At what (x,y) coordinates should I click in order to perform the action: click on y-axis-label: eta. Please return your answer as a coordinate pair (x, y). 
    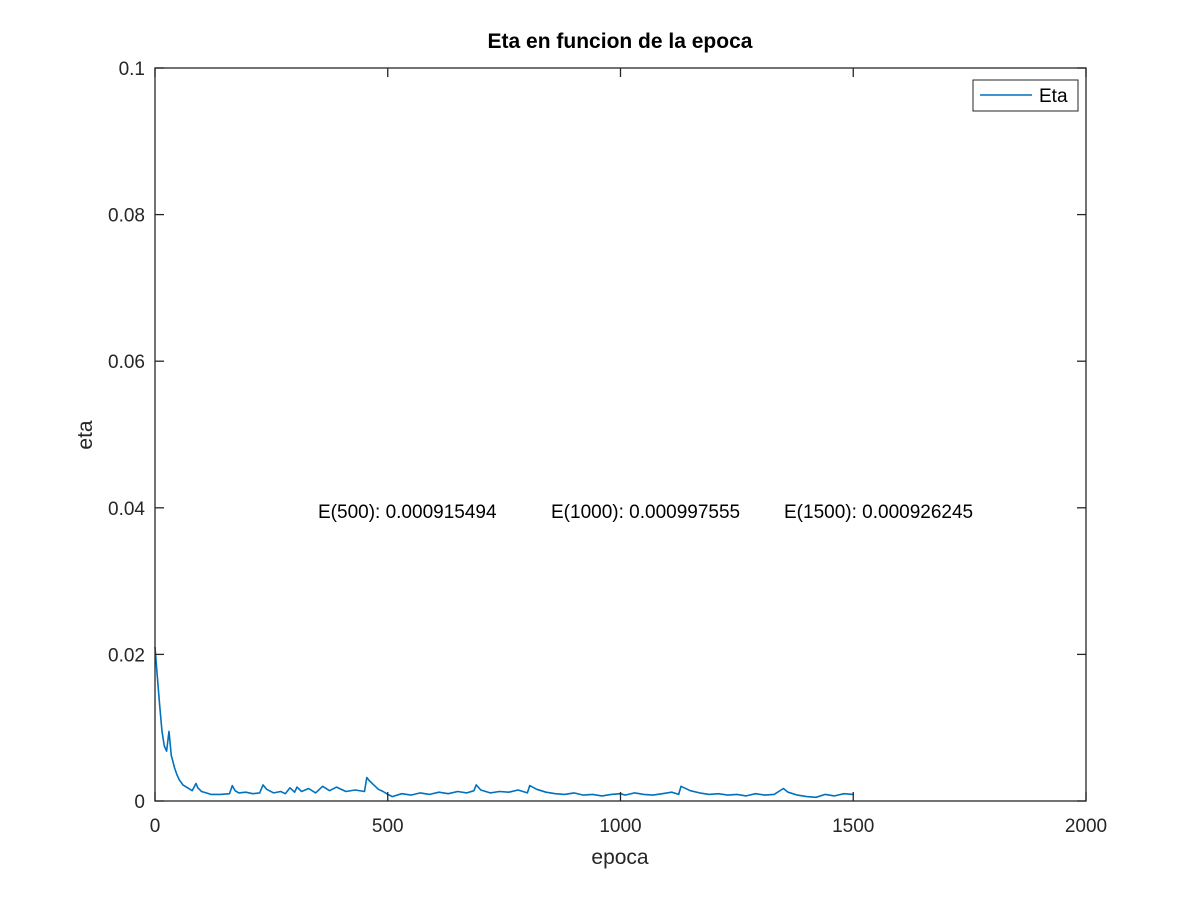
    Looking at the image, I should click on (85, 435).